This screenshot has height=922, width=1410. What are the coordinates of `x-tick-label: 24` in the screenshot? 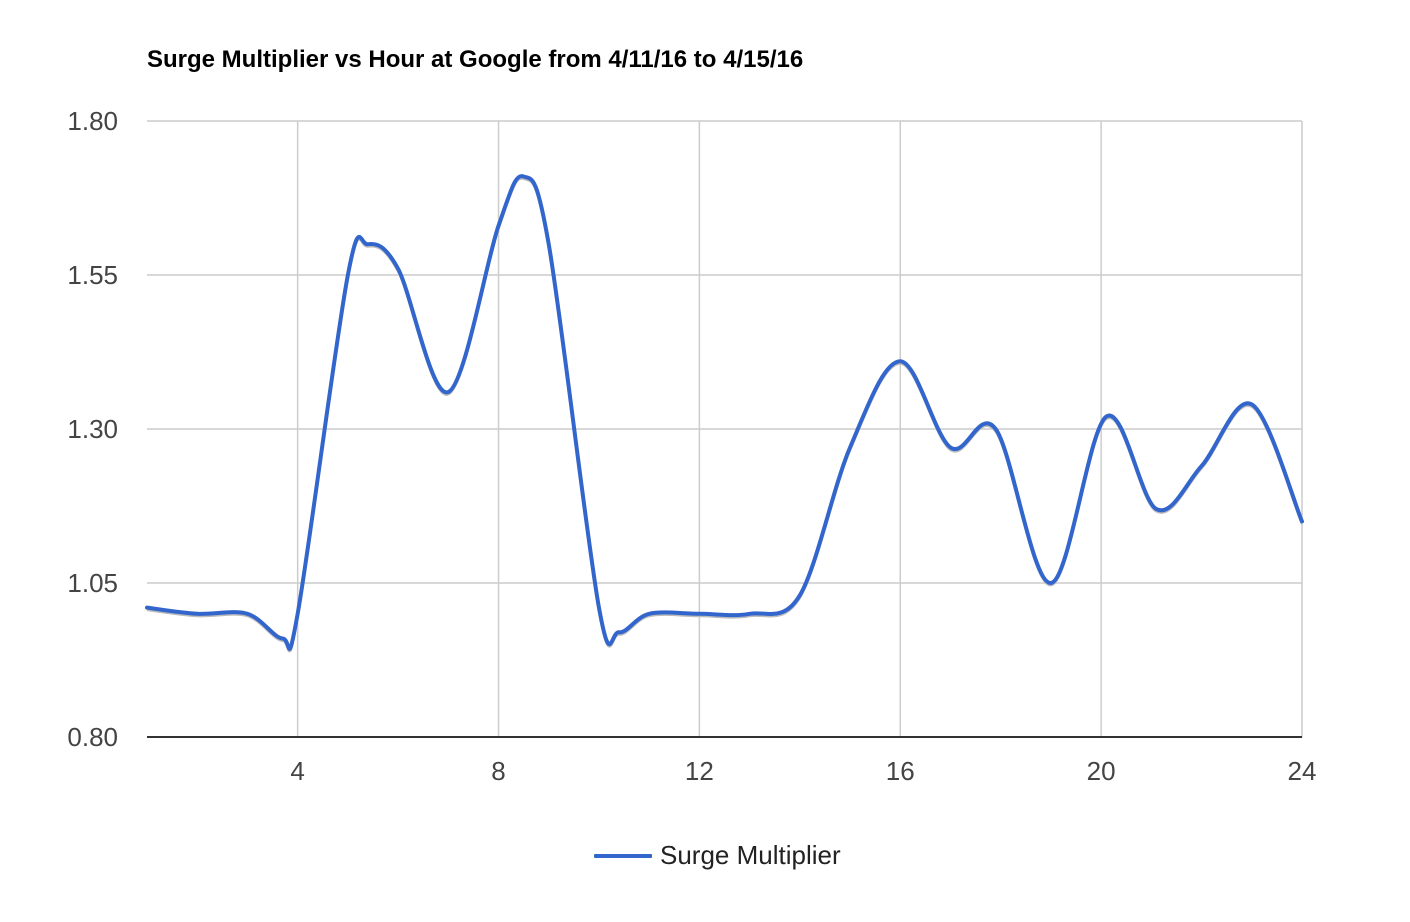 It's located at (1302, 771).